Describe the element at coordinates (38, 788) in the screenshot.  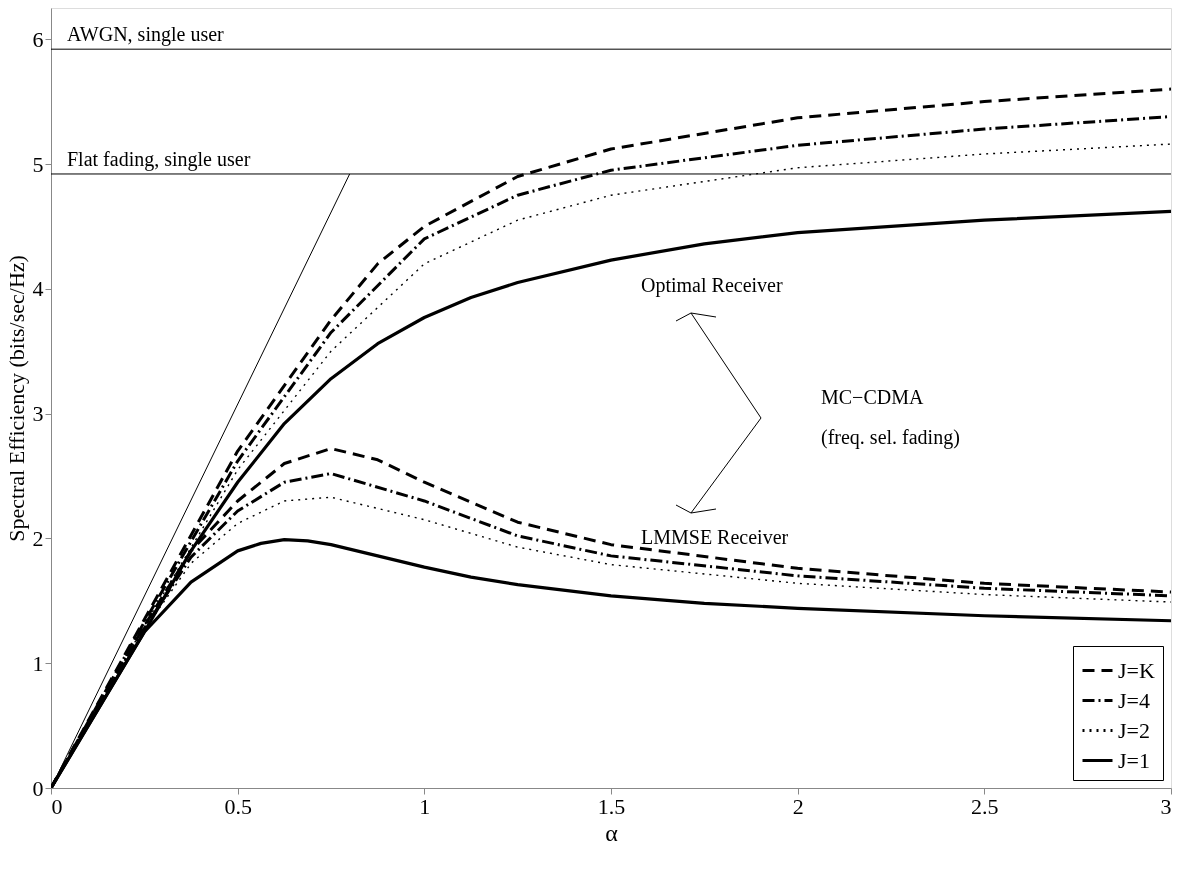
I see `y-tick-label: 0` at that location.